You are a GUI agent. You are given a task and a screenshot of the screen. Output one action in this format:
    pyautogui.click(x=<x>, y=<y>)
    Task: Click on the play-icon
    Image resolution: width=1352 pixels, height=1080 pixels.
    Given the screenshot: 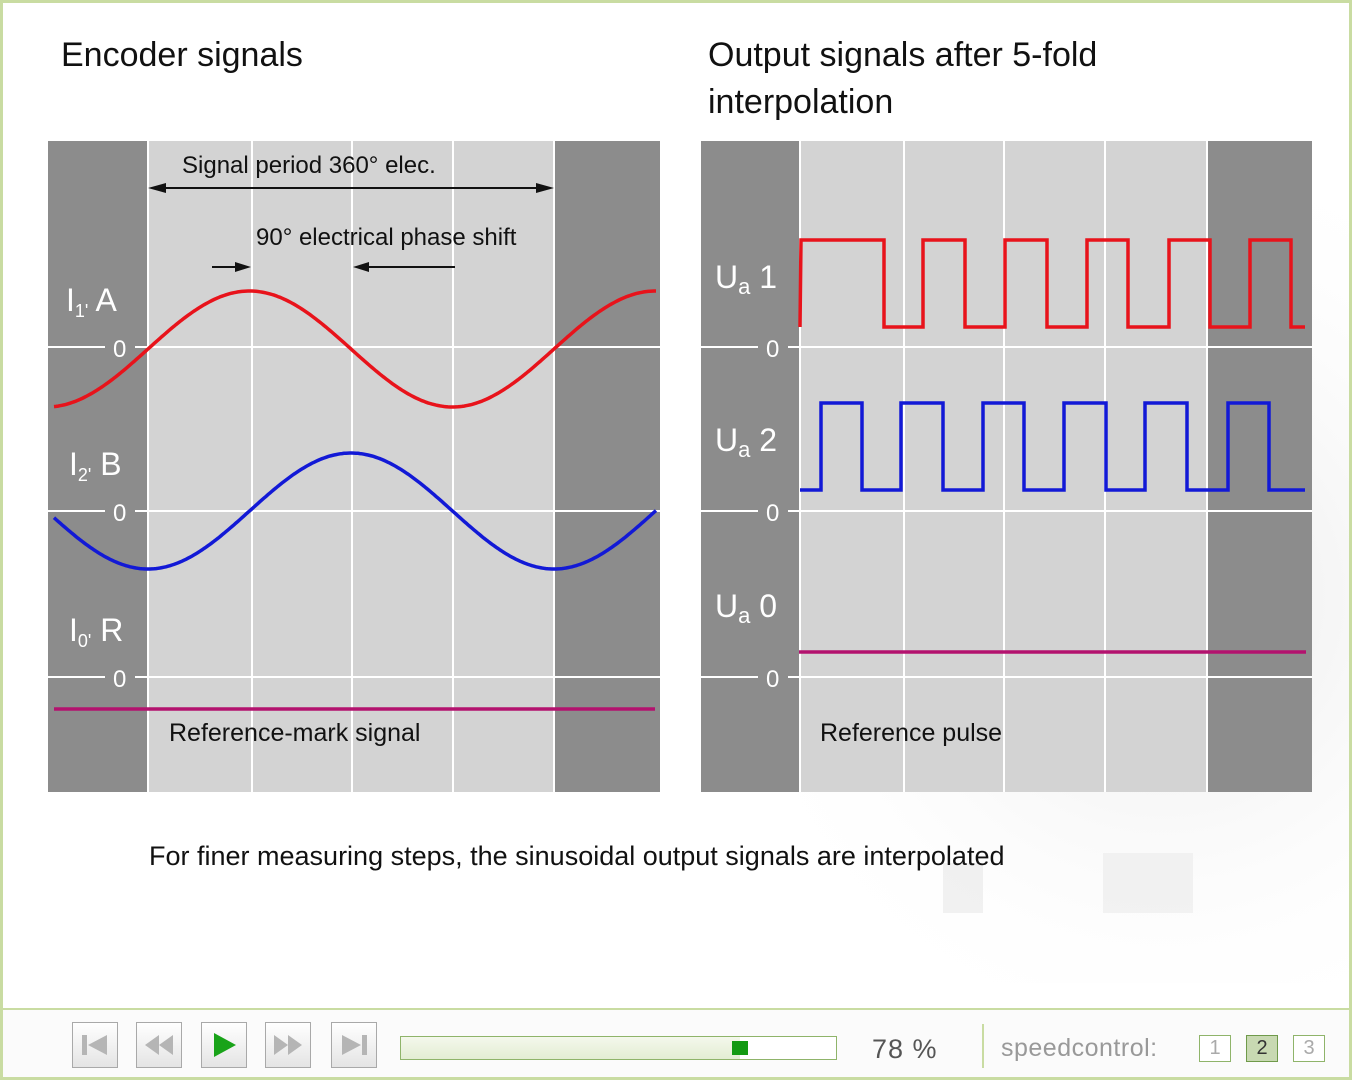 What is the action you would take?
    pyautogui.click(x=225, y=1045)
    